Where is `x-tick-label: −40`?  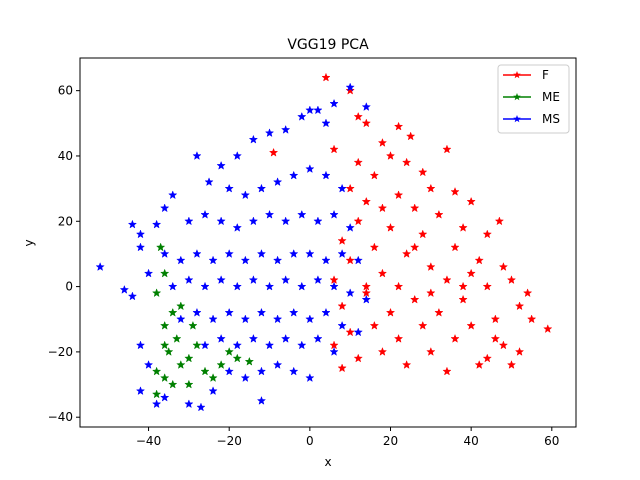 x-tick-label: −40 is located at coordinates (148, 441).